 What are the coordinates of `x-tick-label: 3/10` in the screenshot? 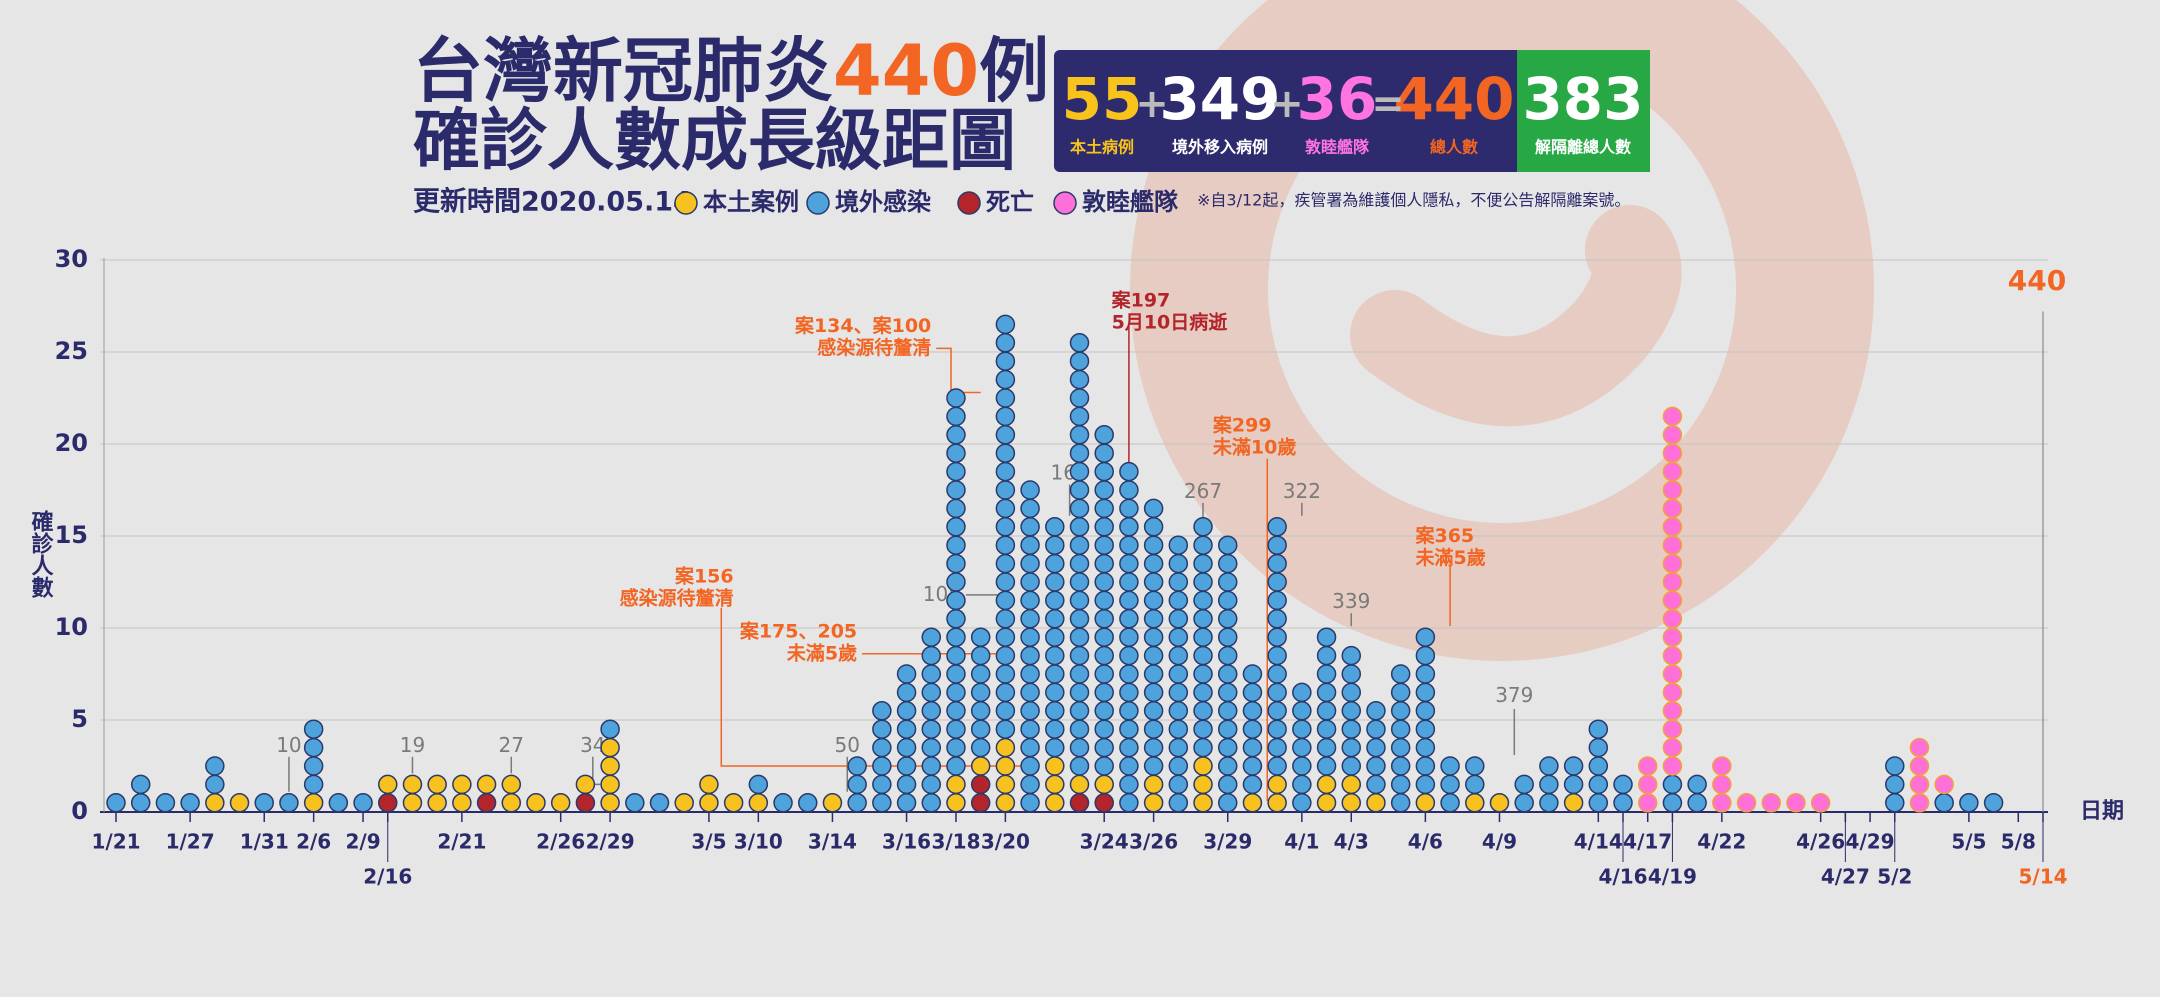 It's located at (758, 842).